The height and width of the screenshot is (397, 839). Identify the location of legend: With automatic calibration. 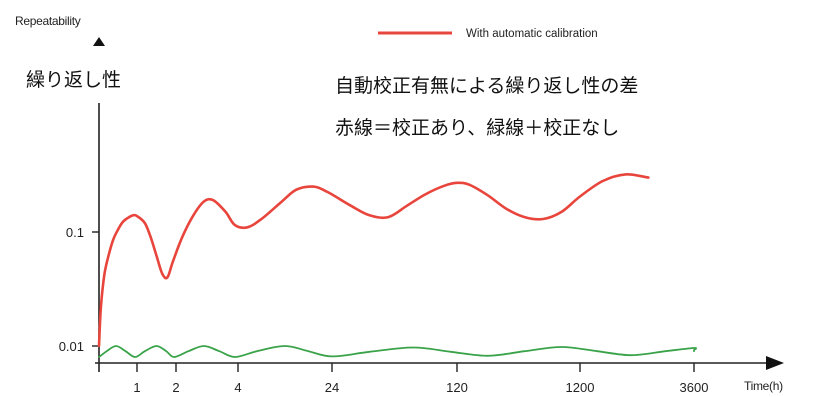
(488, 34).